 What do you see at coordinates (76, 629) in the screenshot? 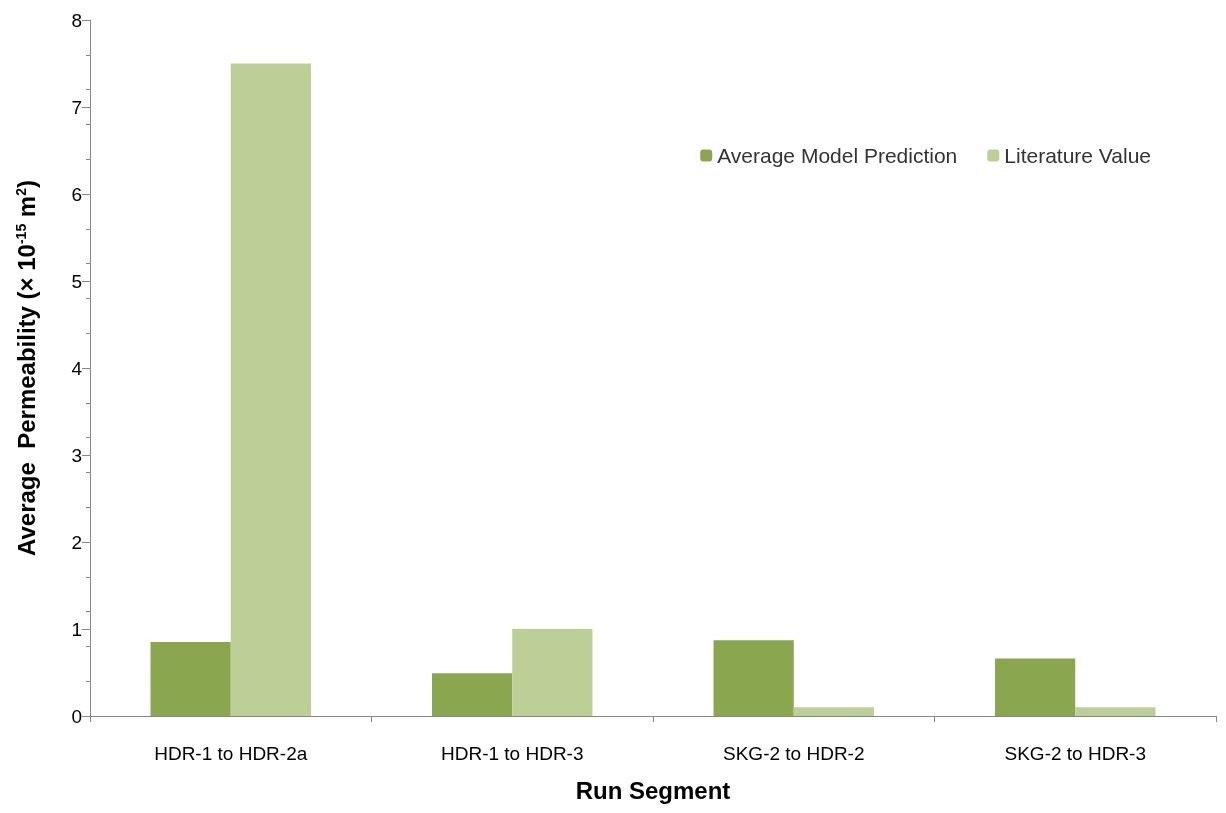
I see `y-tick-label: 1` at bounding box center [76, 629].